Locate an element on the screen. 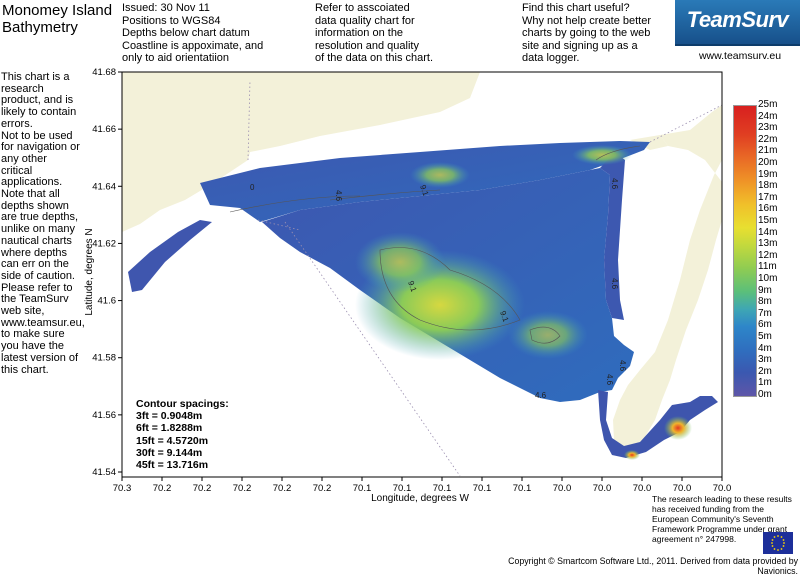 This screenshot has height=576, width=800. y-tick-label: 41.6 is located at coordinates (107, 301).